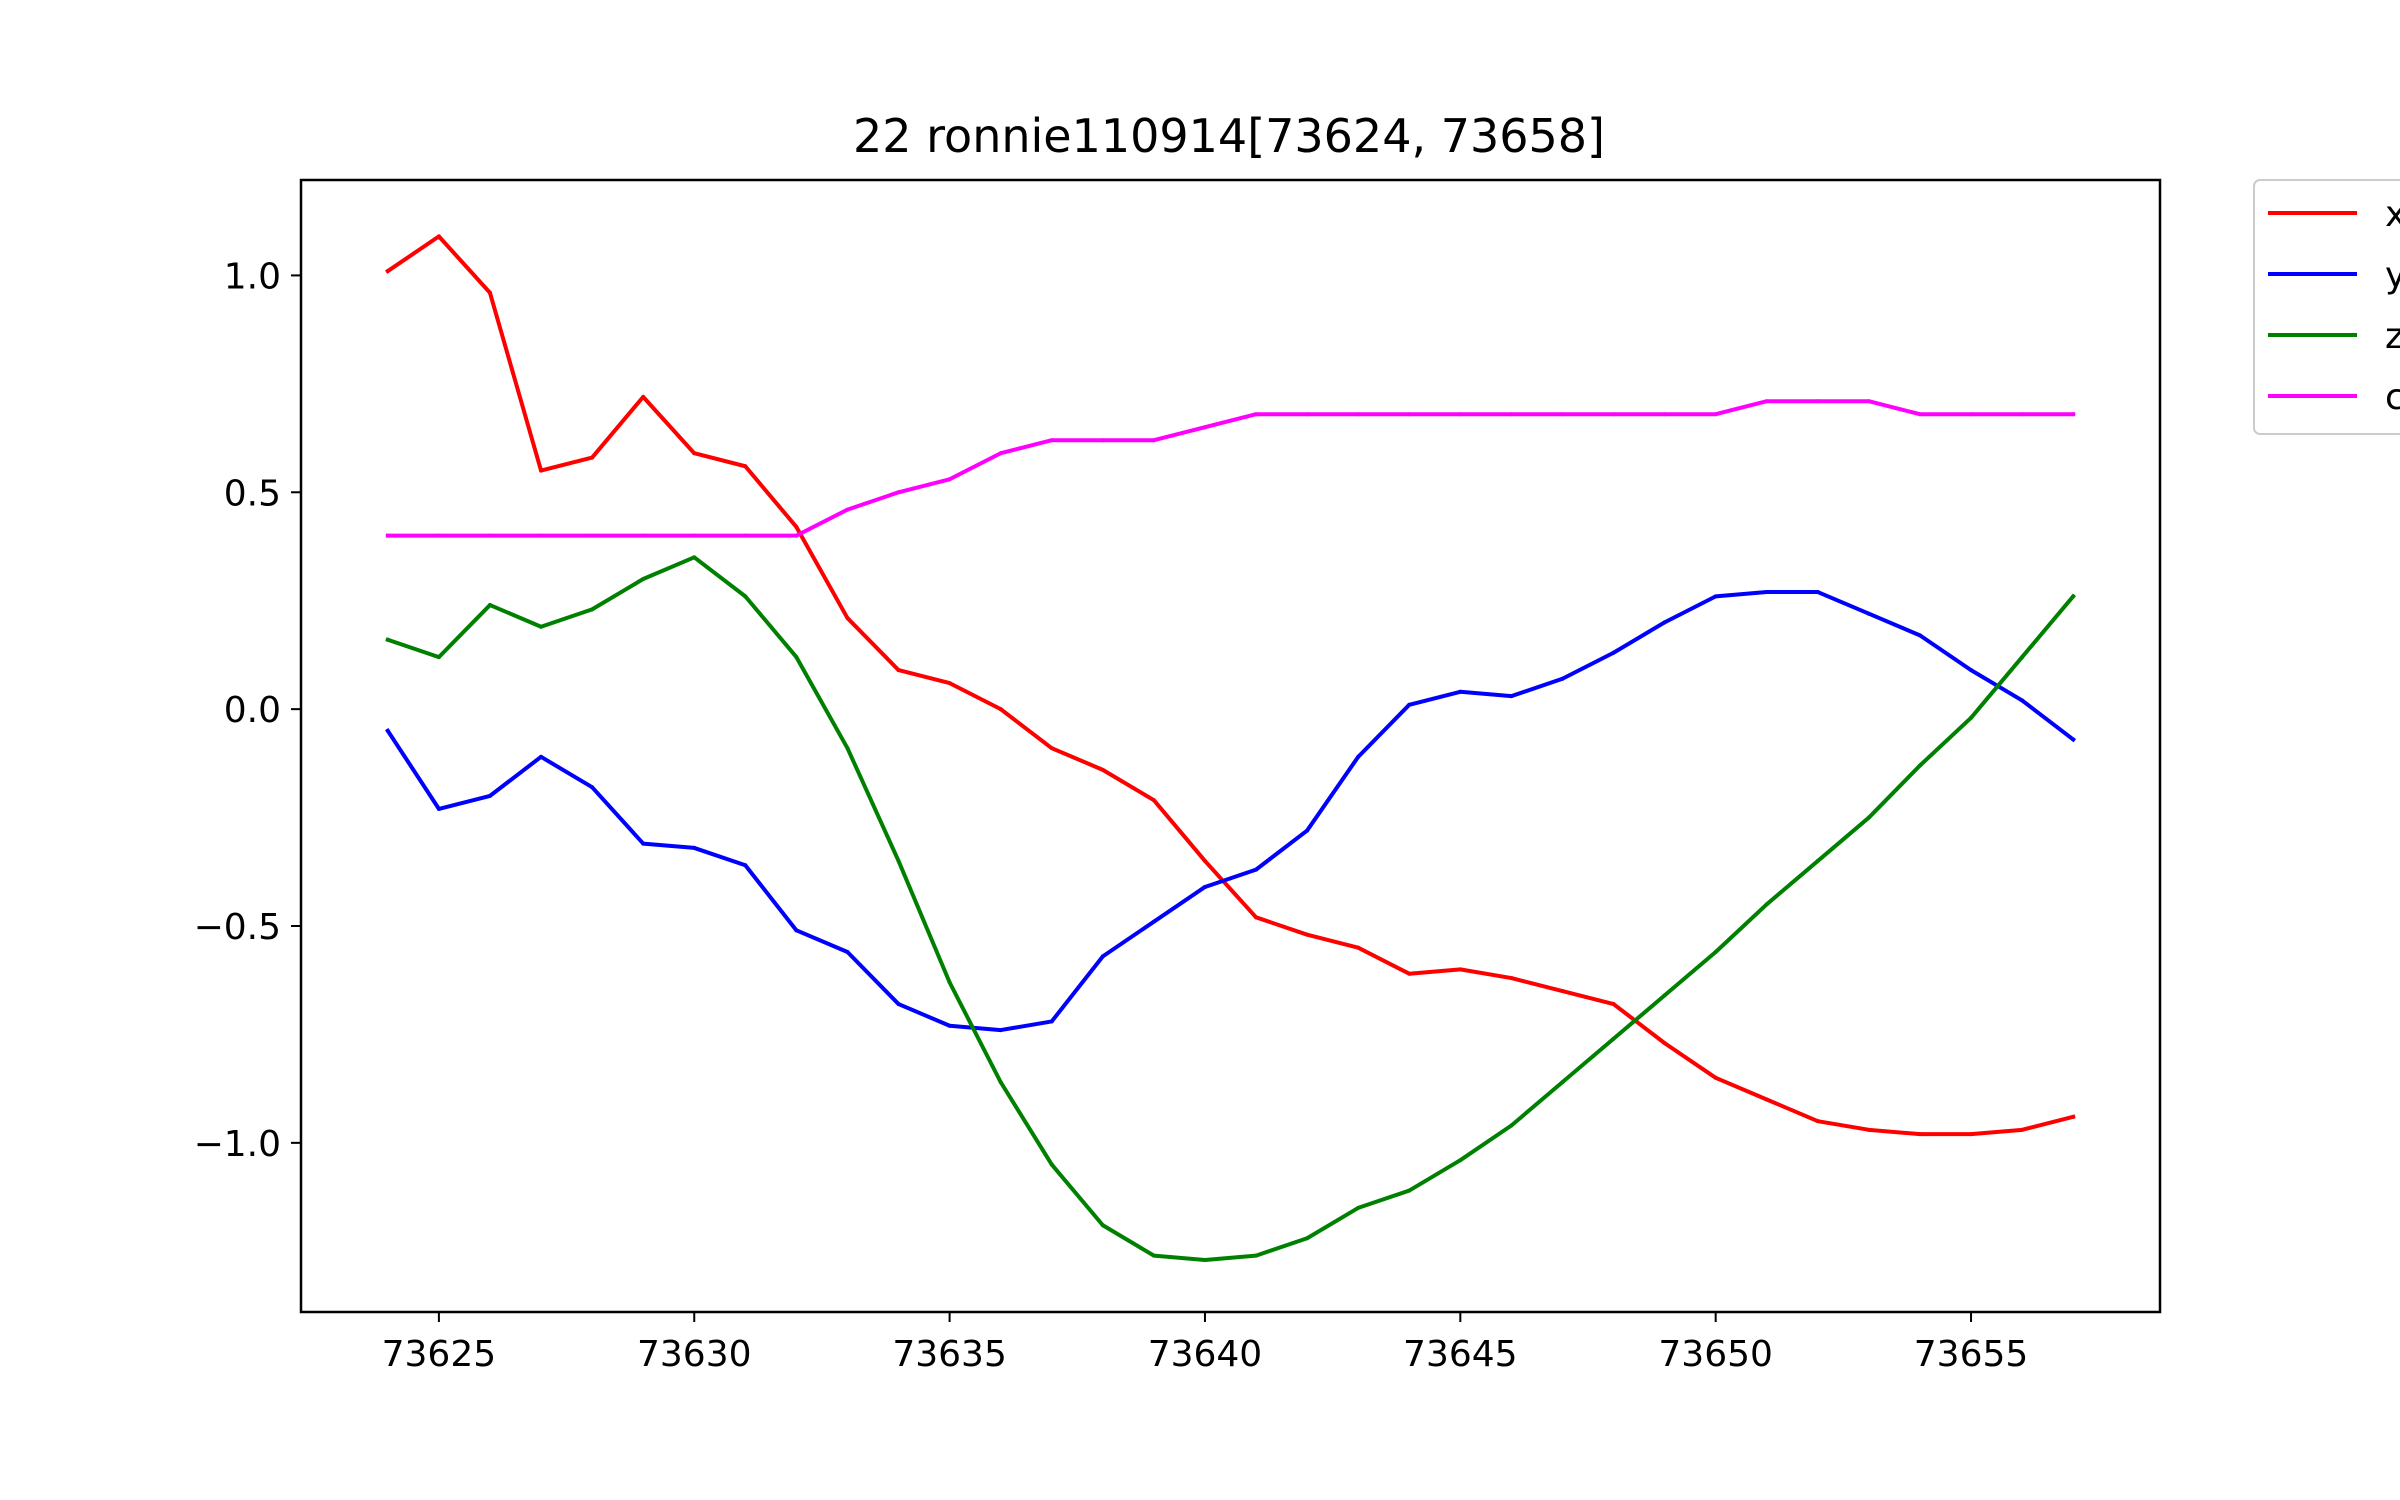 This screenshot has width=2400, height=1500. Describe the element at coordinates (2334, 275) in the screenshot. I see `legend-item-y: y` at that location.